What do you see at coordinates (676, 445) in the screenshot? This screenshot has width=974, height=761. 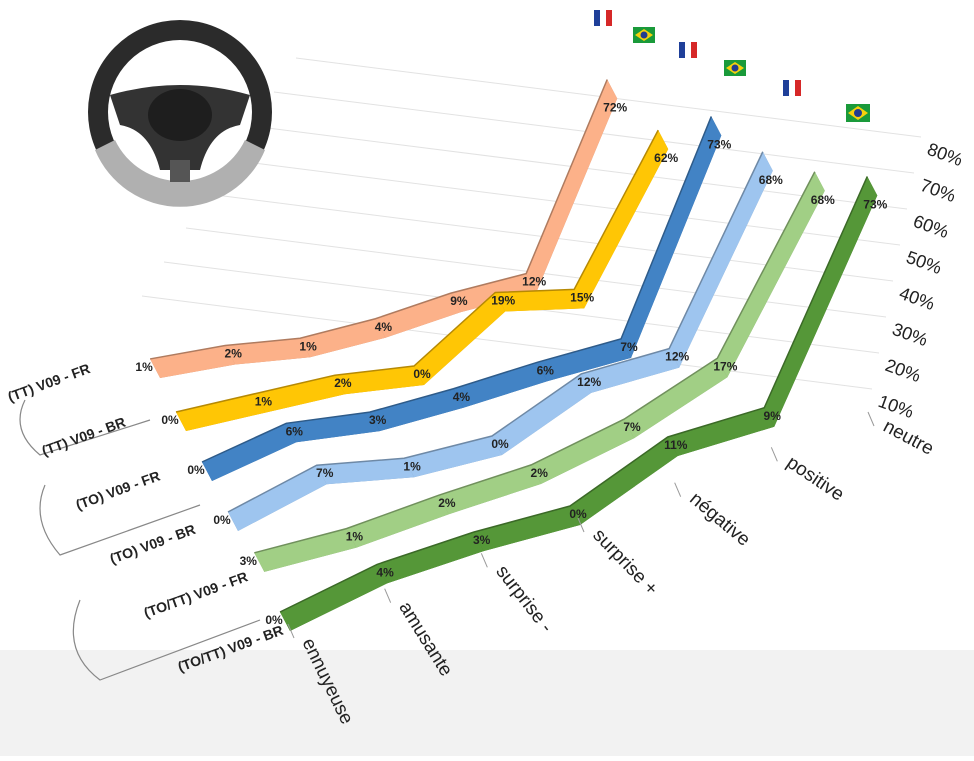 I see `value-label: 11%` at bounding box center [676, 445].